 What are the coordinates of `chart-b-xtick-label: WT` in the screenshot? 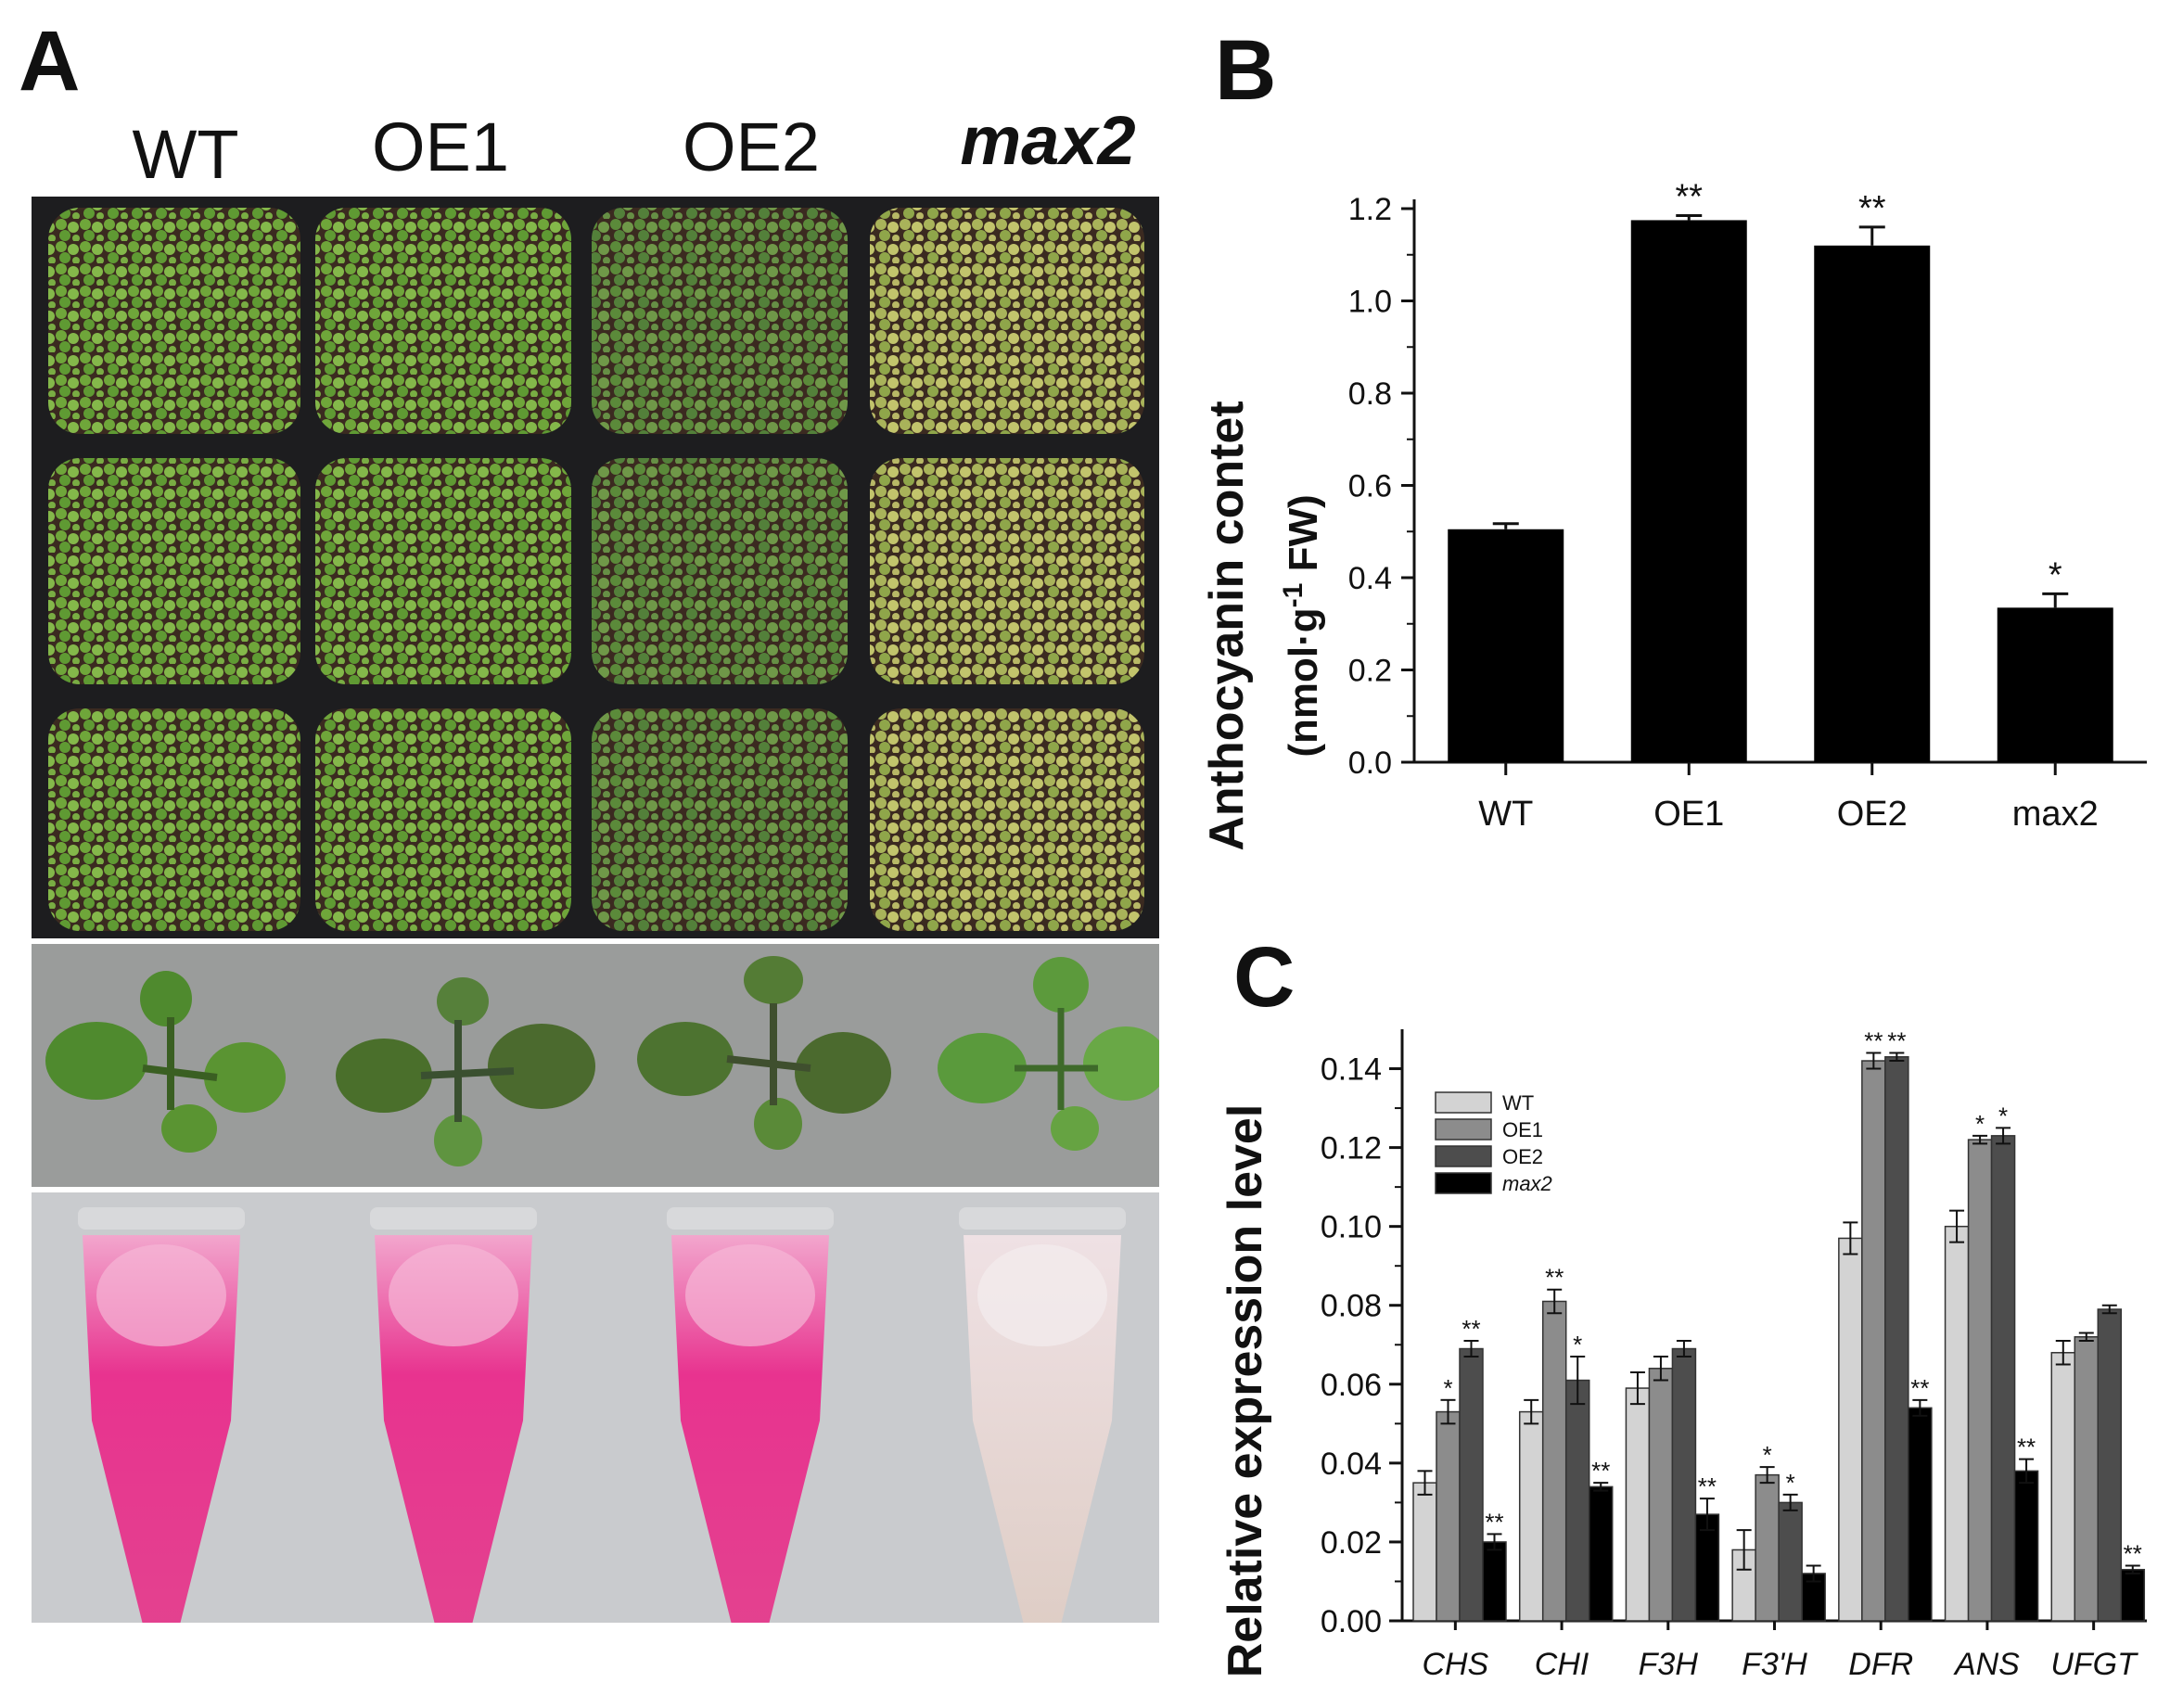 It's located at (1505, 814).